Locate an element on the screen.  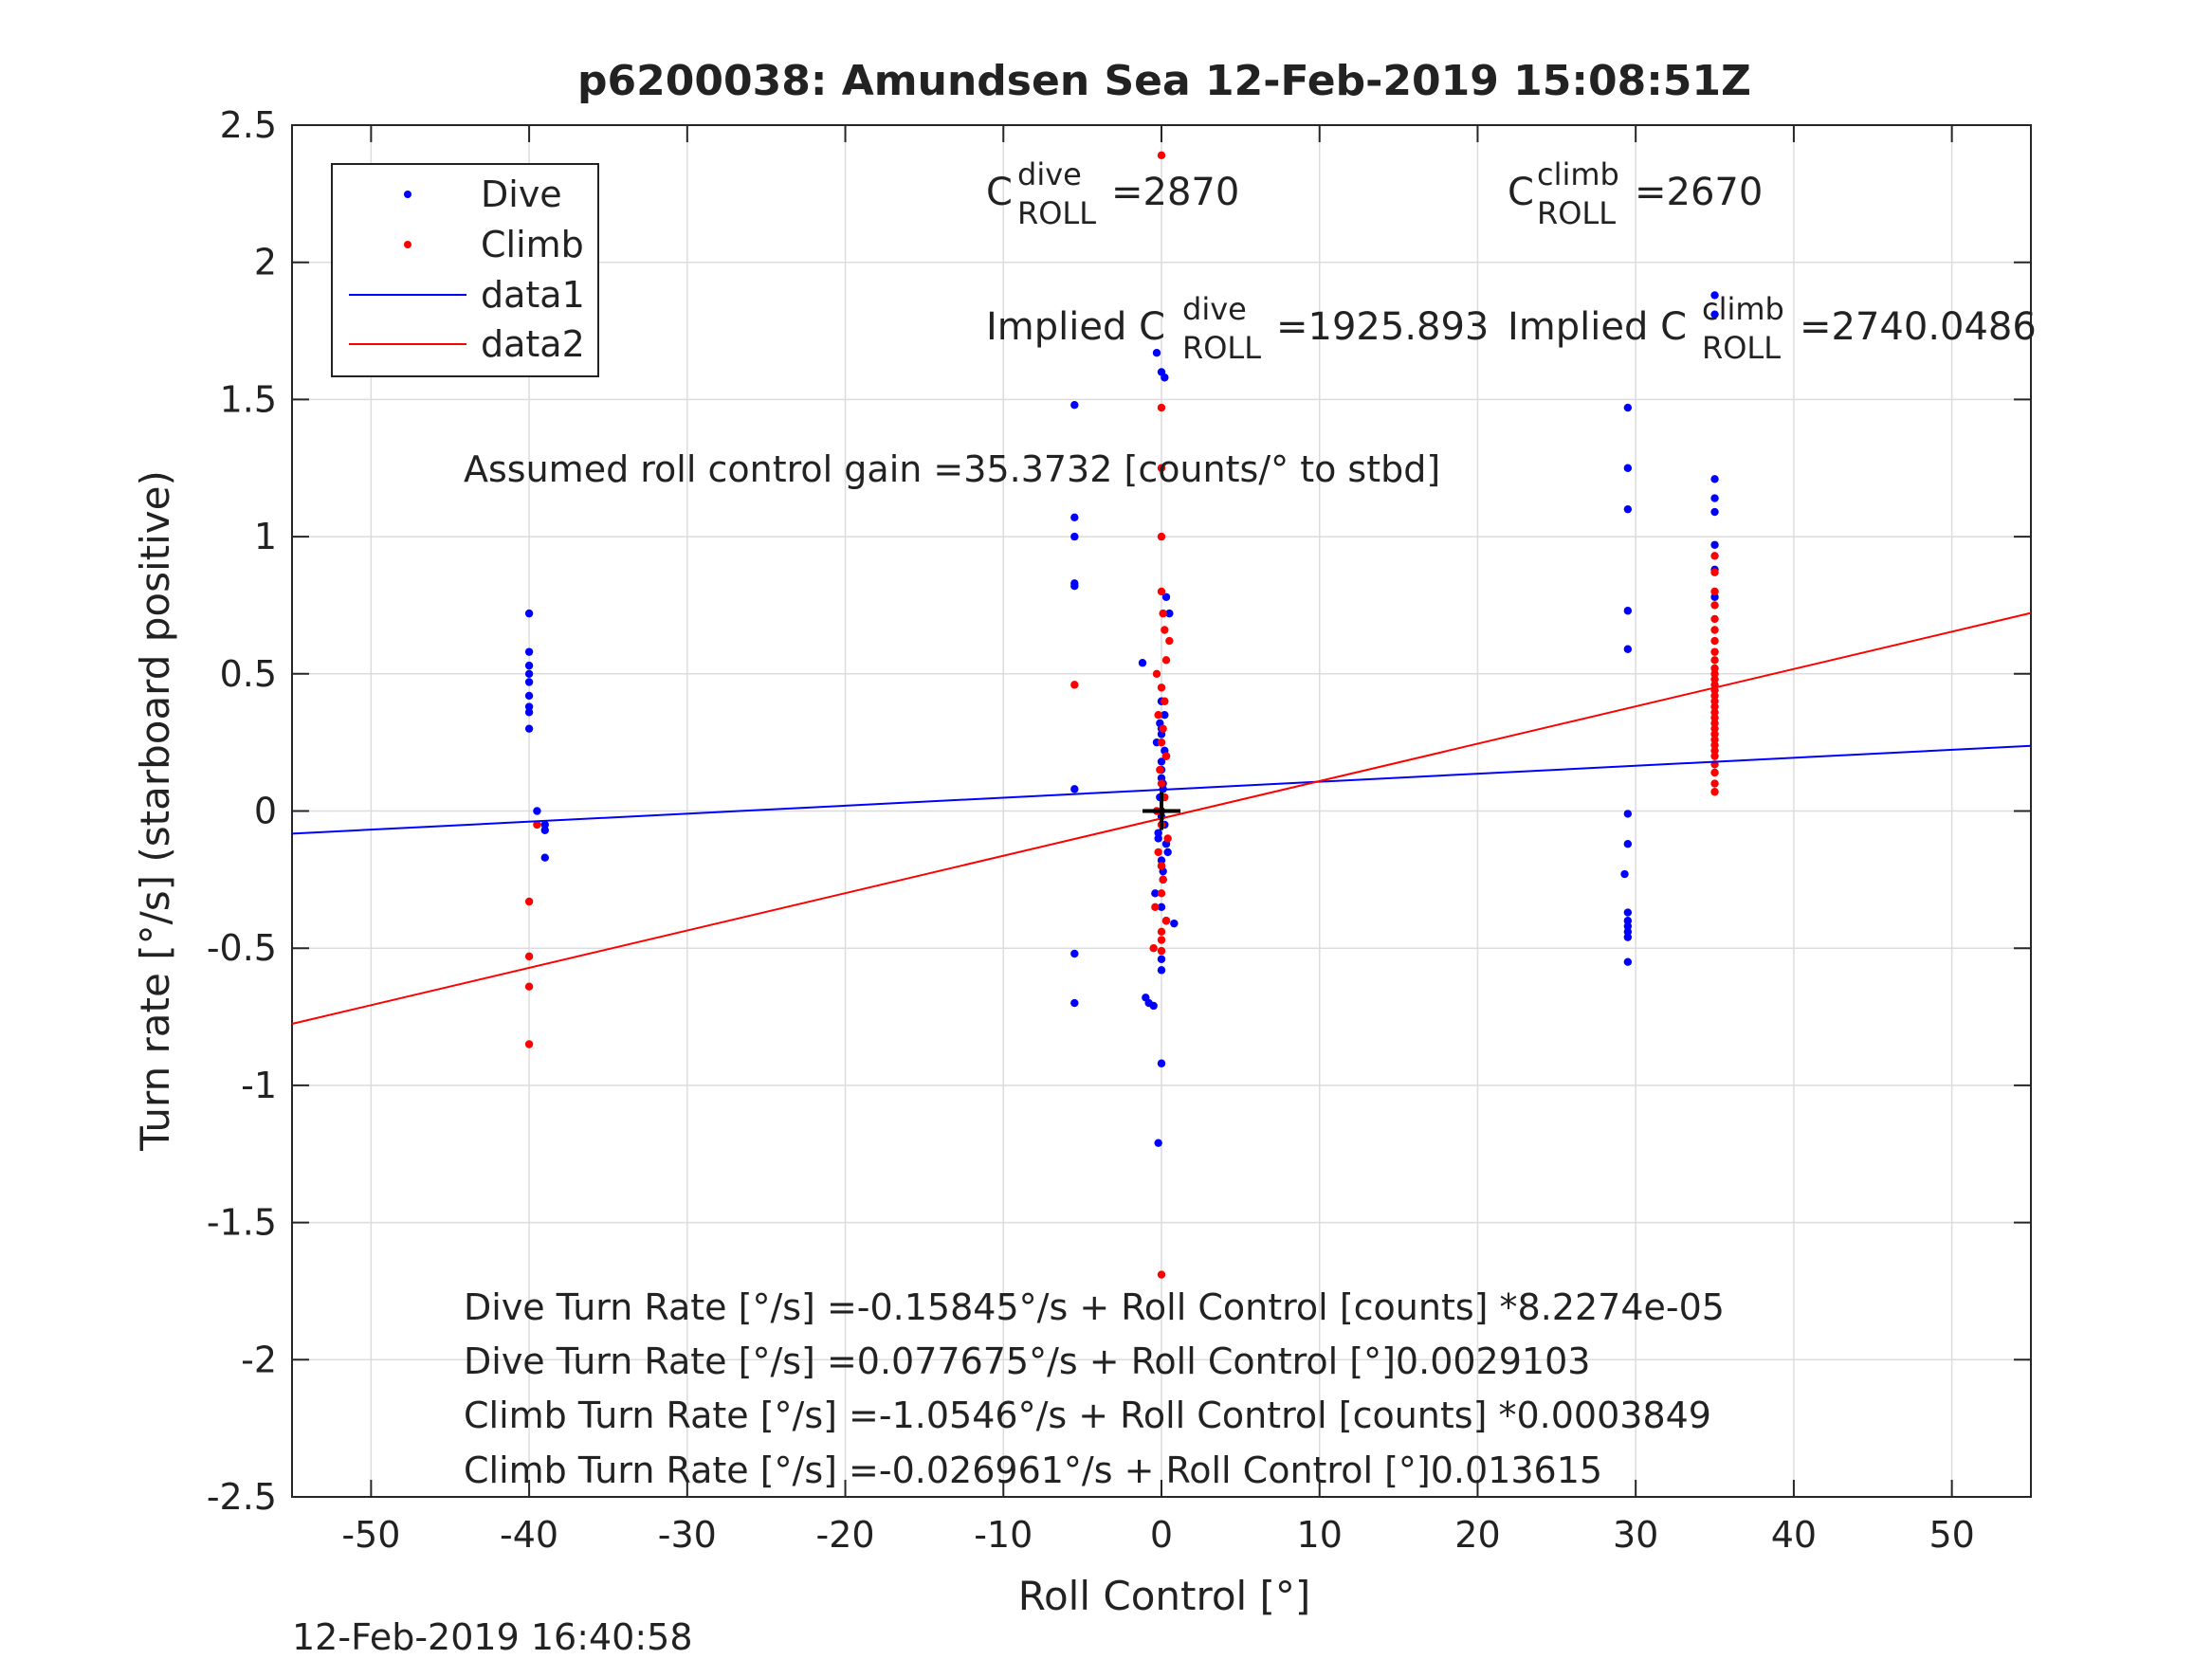
x-tick-label: -10 is located at coordinates (1003, 1535).